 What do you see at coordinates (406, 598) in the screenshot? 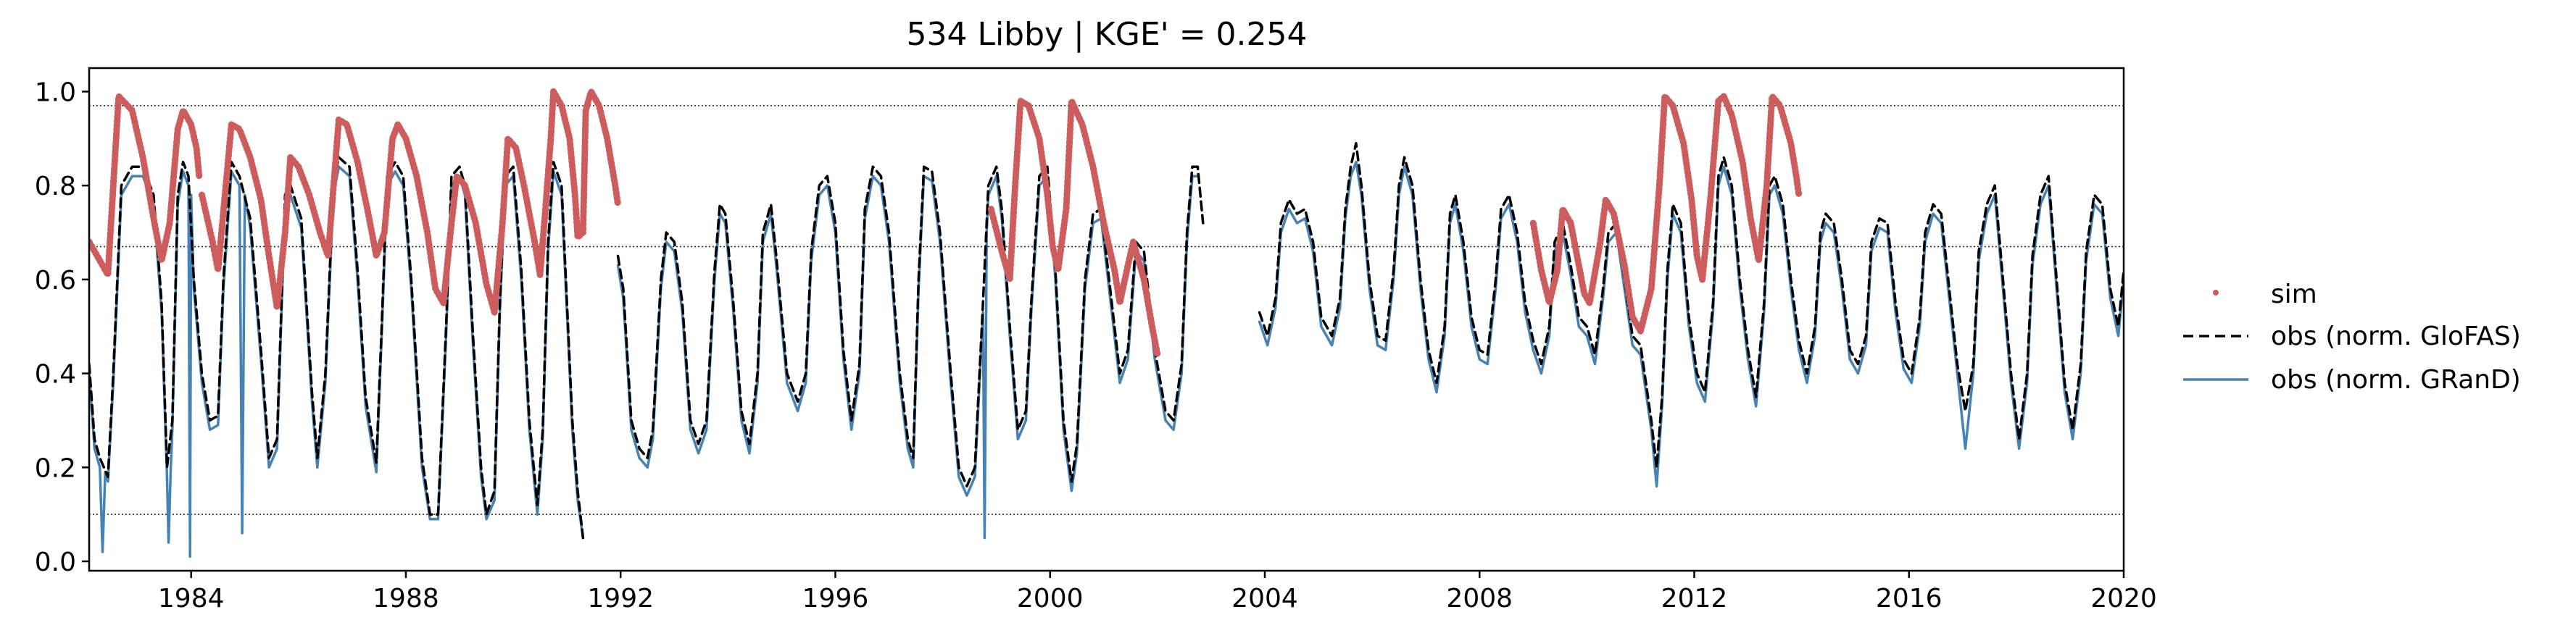
I see `x-tick-label: 1988` at bounding box center [406, 598].